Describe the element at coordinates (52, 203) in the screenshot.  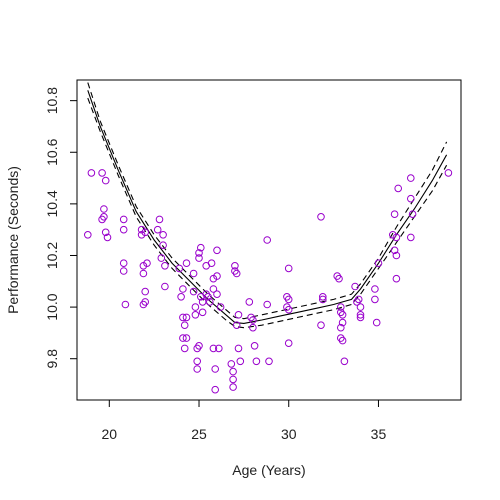
I see `y-tick-label: 10.4` at that location.